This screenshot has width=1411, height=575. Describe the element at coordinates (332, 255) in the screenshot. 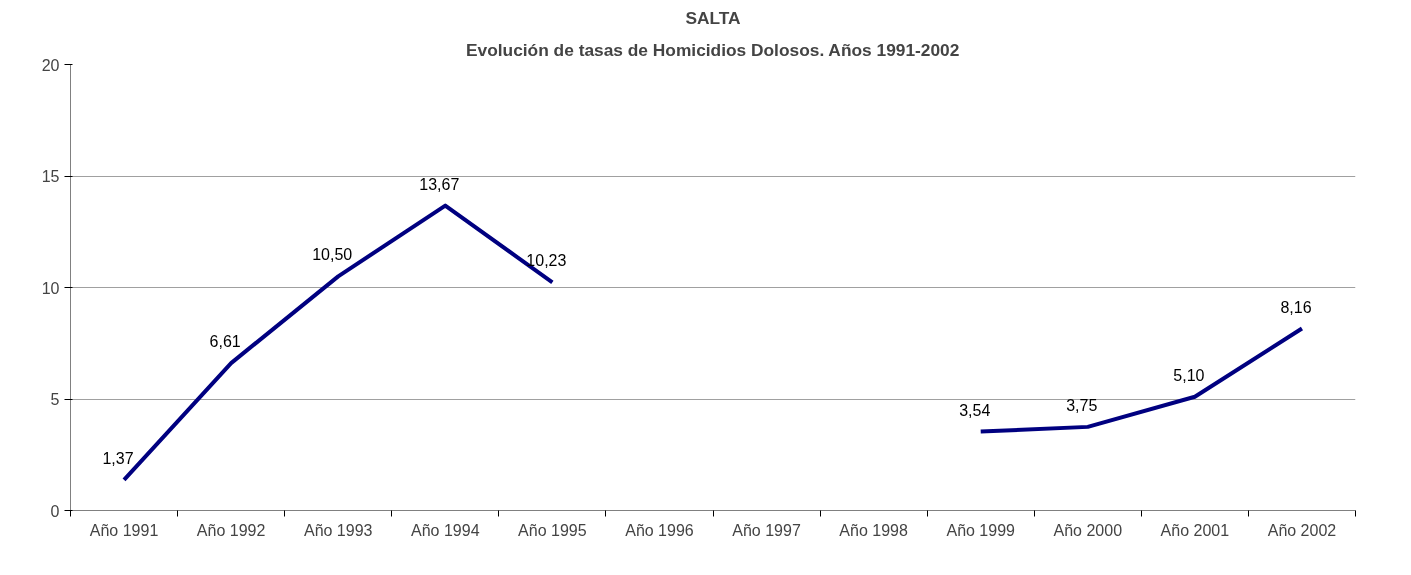

I see `data-label: 10,50` at that location.